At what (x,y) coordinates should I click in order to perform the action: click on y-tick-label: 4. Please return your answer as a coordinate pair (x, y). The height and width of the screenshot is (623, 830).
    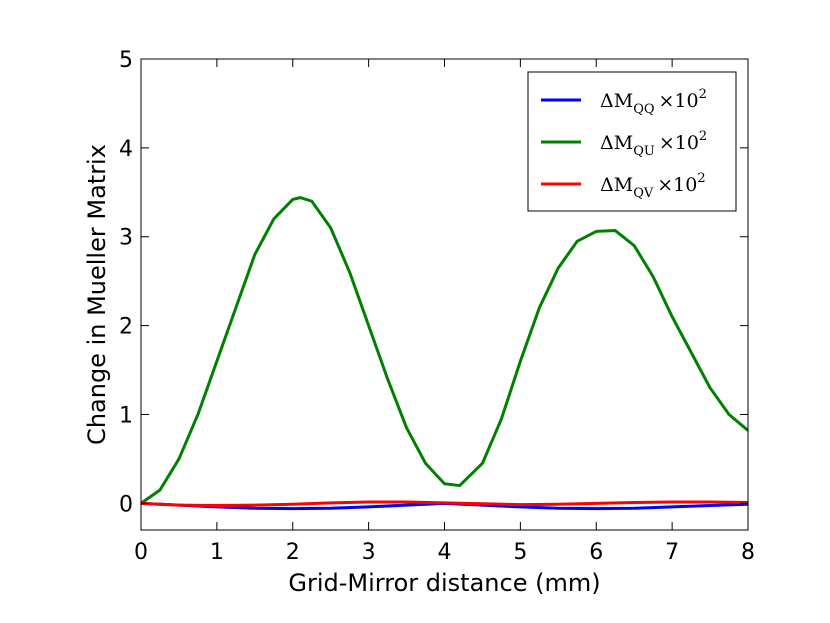
    Looking at the image, I should click on (126, 149).